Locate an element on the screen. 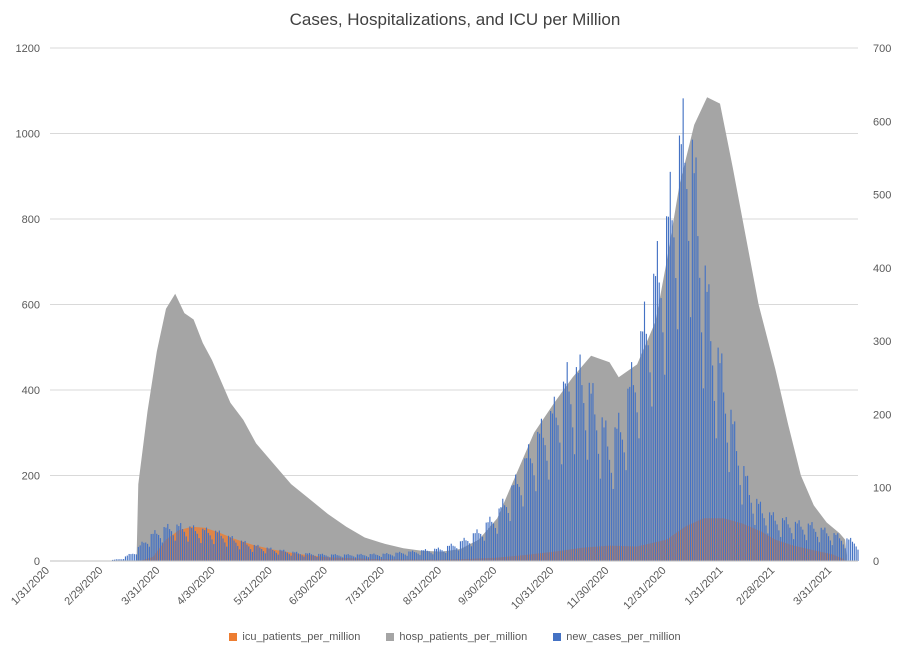 This screenshot has width=910, height=660. x-tick-label: 3/31/2021 is located at coordinates (812, 586).